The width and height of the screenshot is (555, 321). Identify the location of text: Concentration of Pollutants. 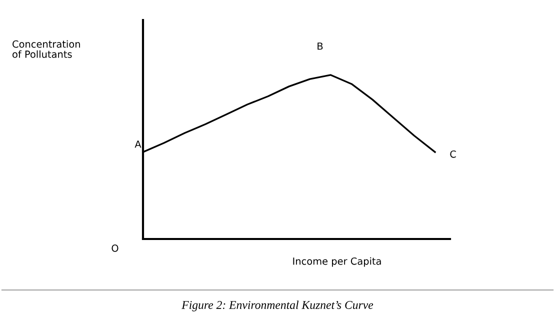
(46, 49).